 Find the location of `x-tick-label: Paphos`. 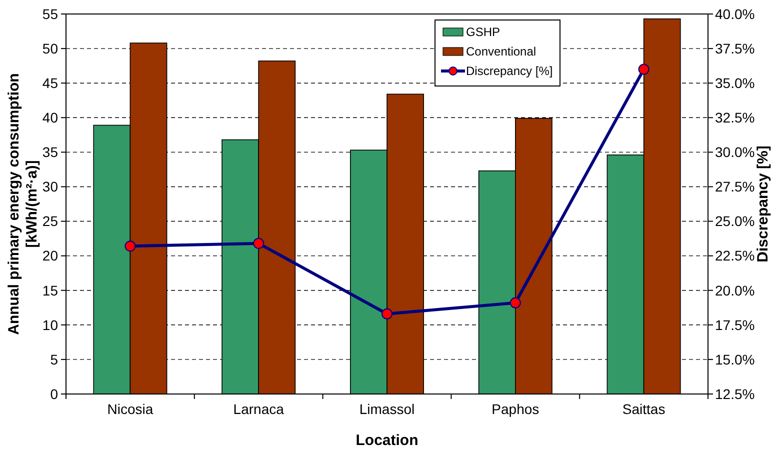

x-tick-label: Paphos is located at coordinates (516, 409).